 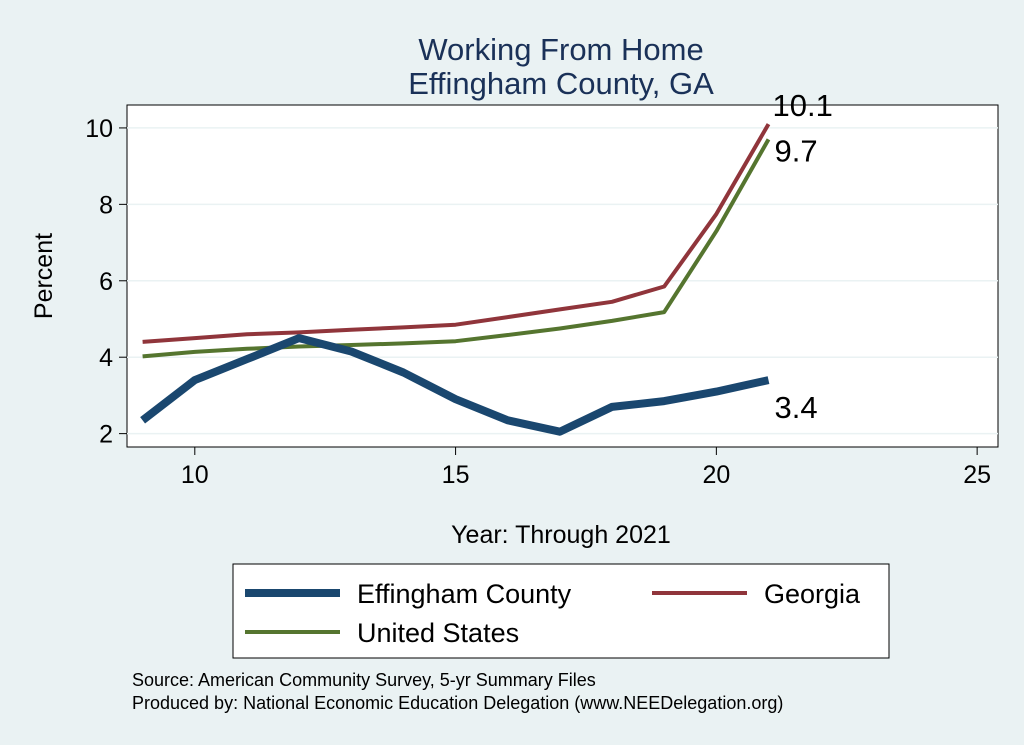 I want to click on chart-title-line-1: Working From Home, so click(x=560, y=49).